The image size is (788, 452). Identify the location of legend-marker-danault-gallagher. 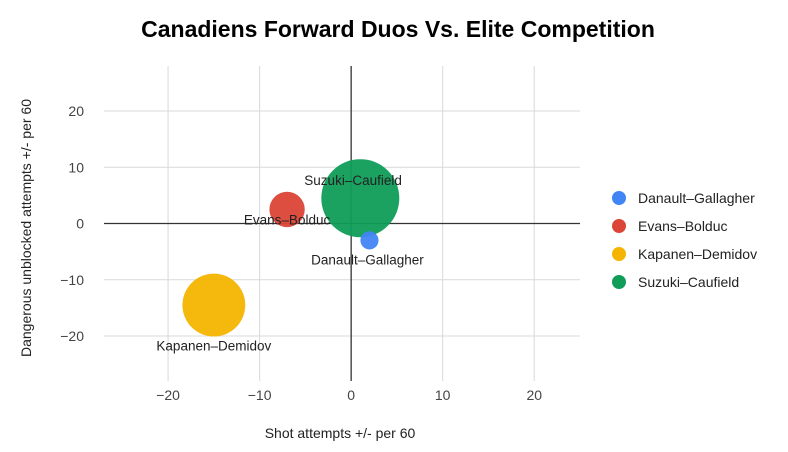
(619, 198).